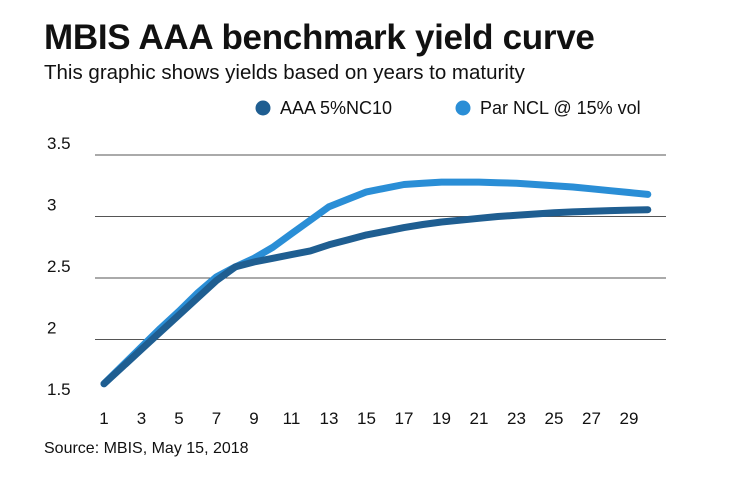  I want to click on legend: AAA 5%NC10 Par NCL @ 15% vol, so click(448, 108).